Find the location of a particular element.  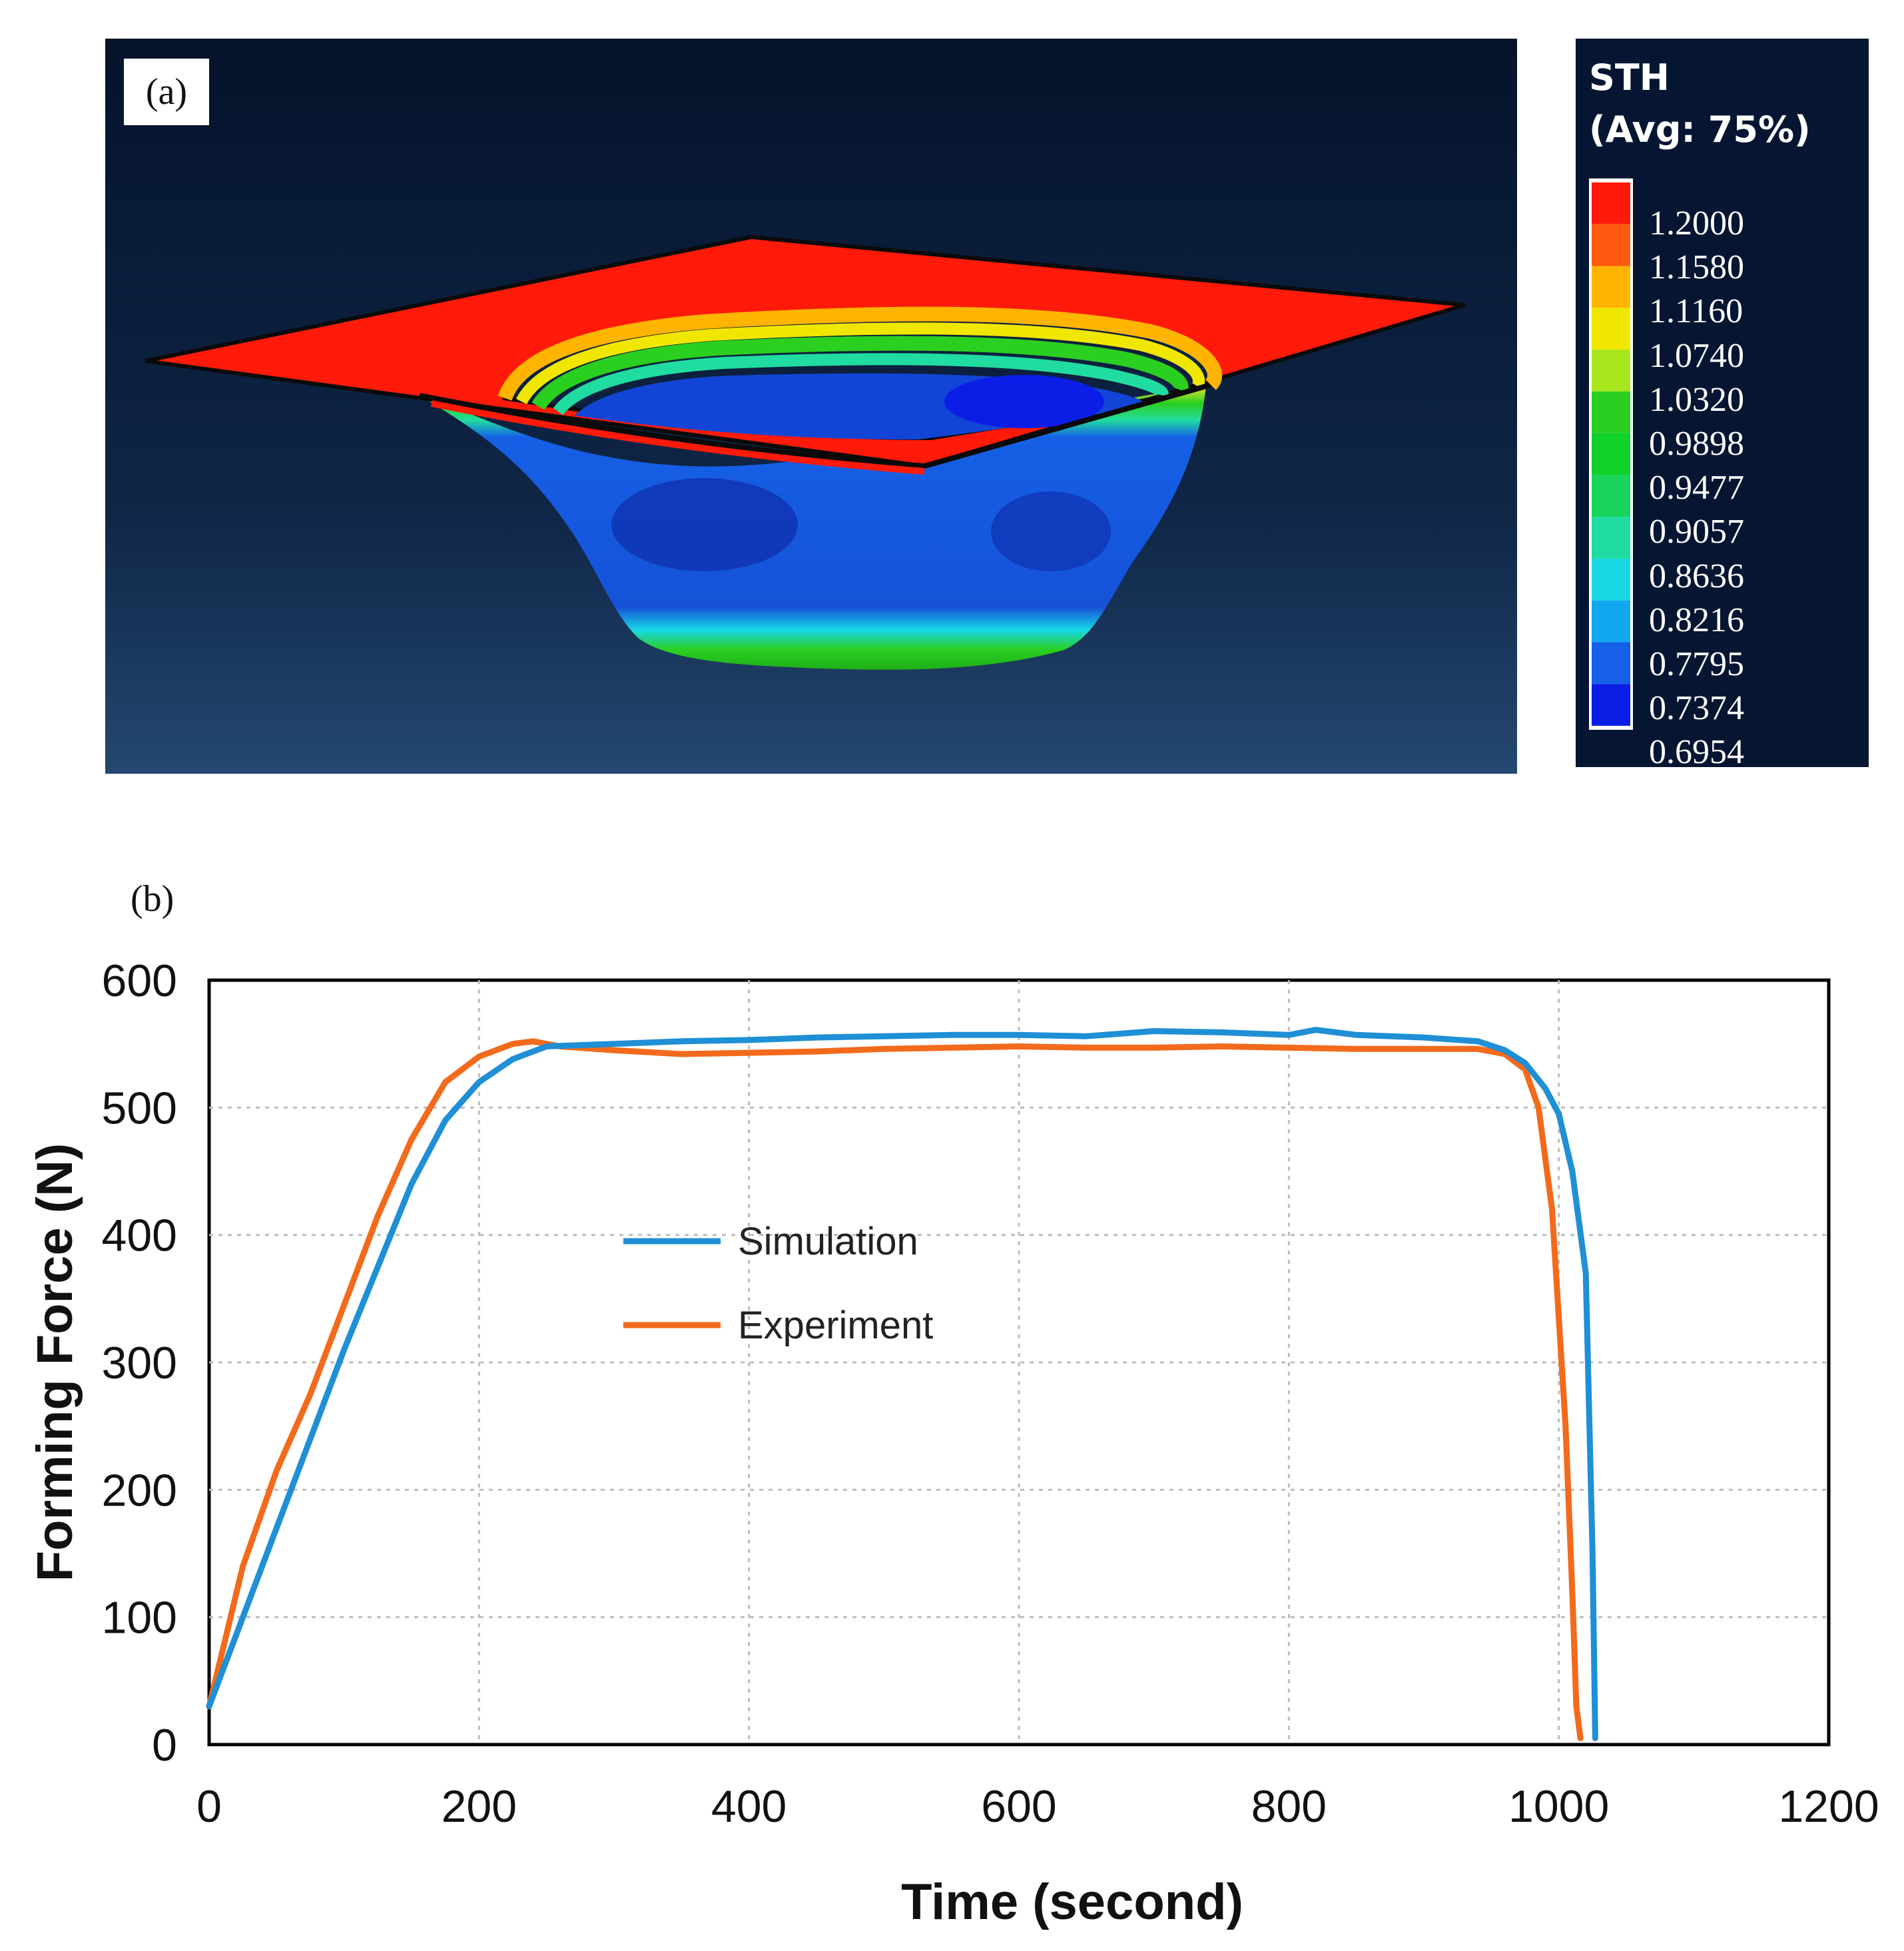

x-tick-label: 1000 is located at coordinates (1558, 1806).